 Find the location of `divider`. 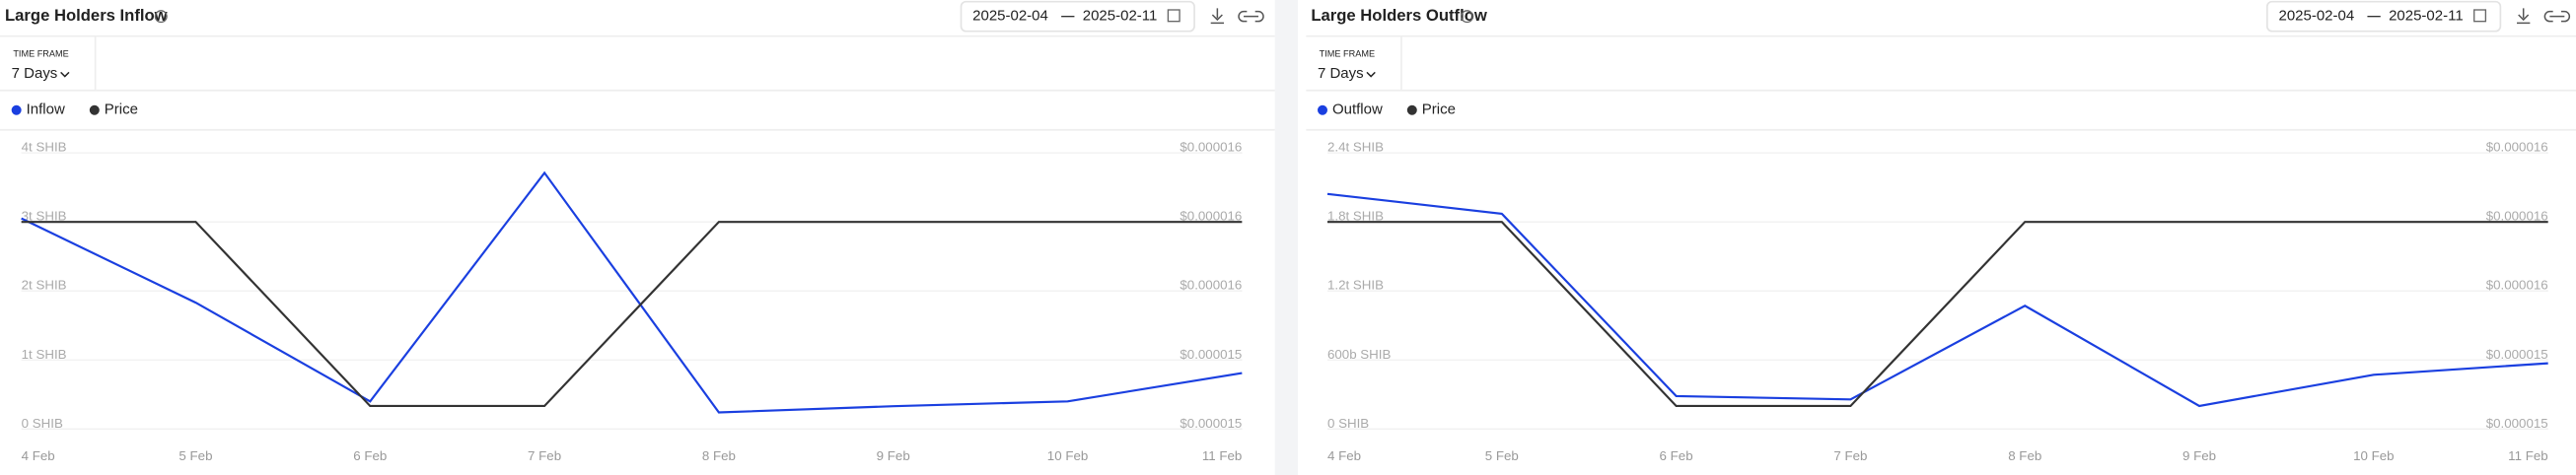

divider is located at coordinates (1286, 237).